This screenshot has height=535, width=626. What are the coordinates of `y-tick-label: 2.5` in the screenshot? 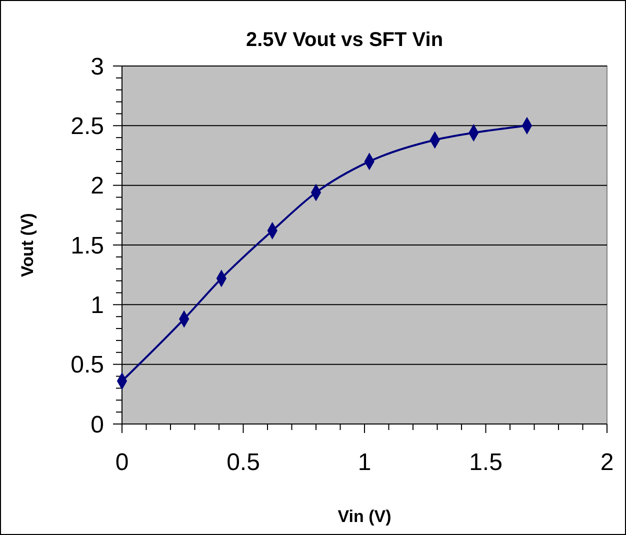 It's located at (87, 126).